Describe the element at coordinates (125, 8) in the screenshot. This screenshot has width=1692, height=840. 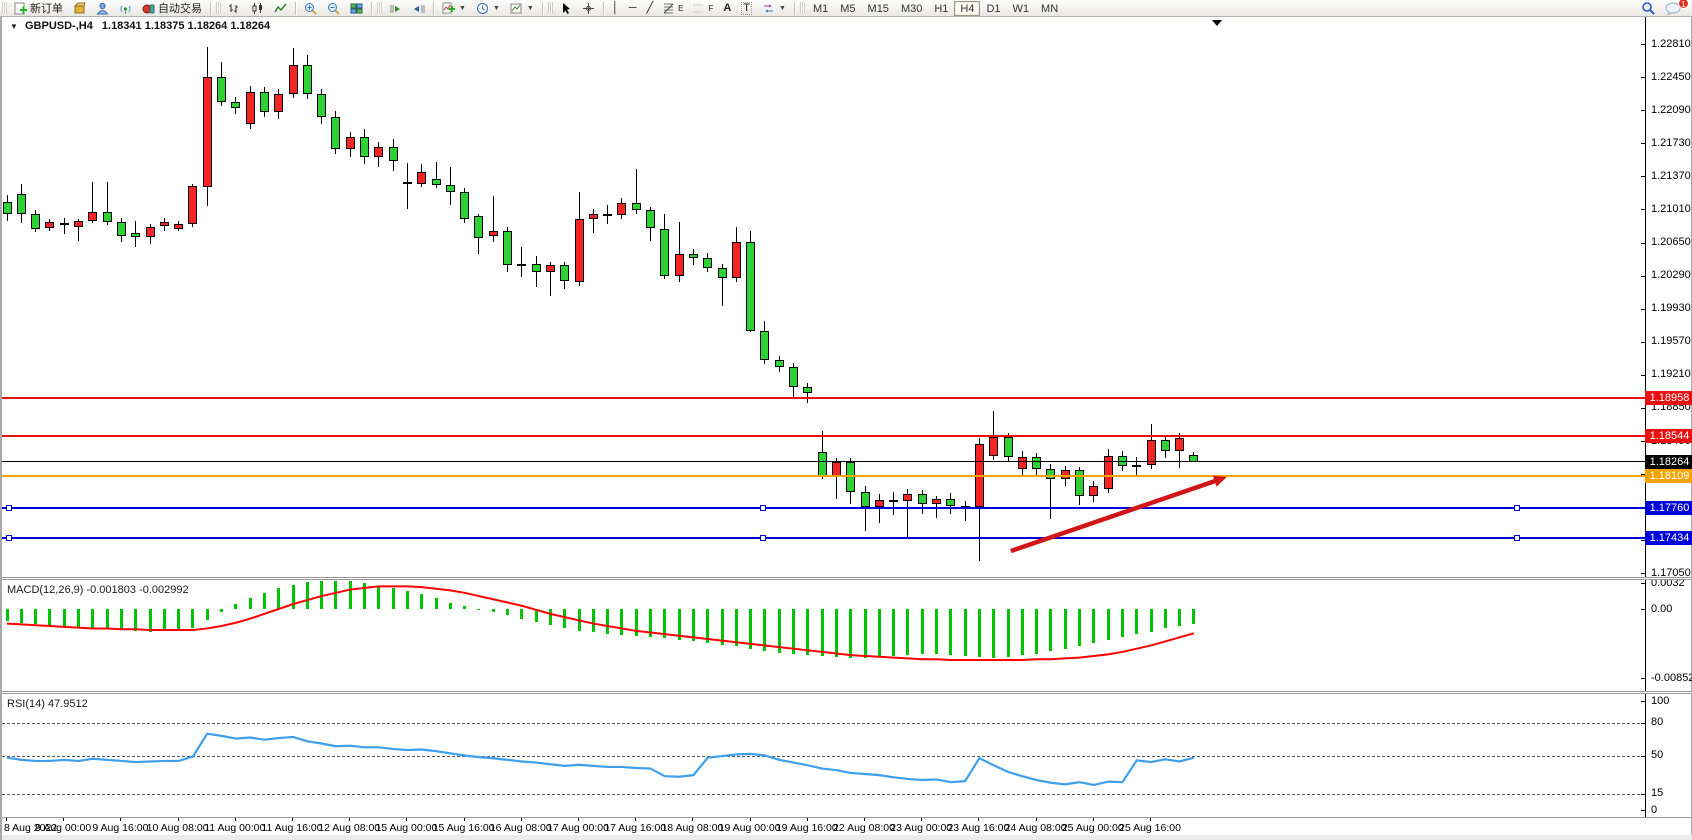
I see `navigator-button` at that location.